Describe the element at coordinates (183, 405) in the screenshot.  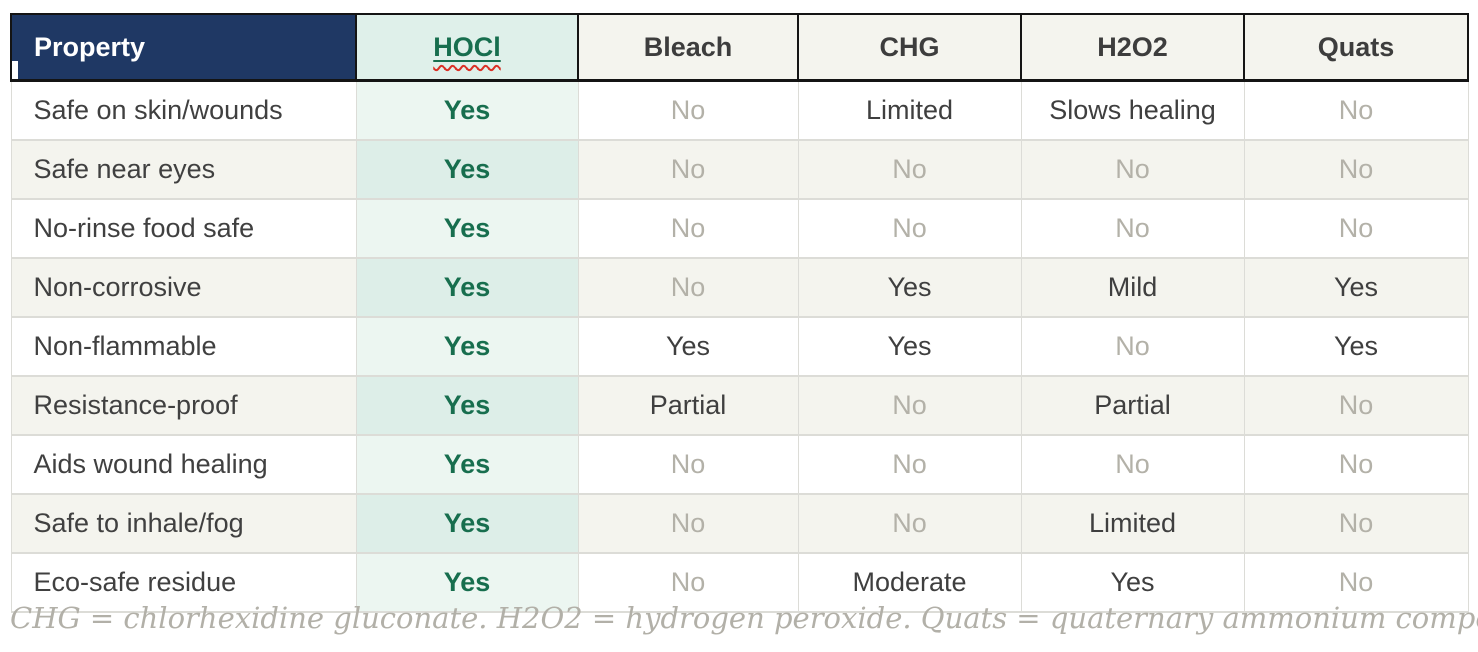
I see `property-cell: Resistance-proof` at that location.